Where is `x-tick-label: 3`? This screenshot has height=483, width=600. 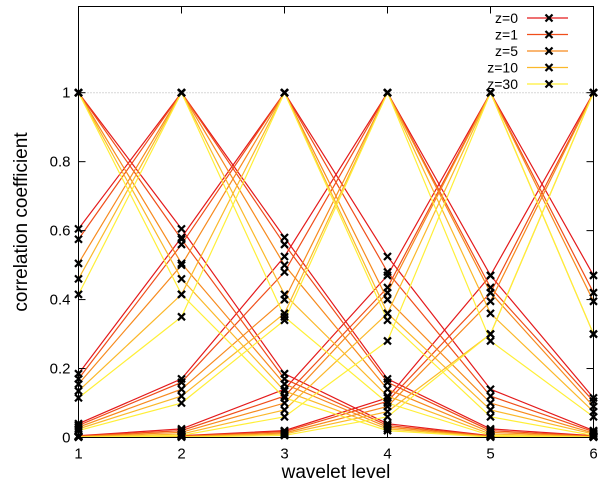 x-tick-label: 3 is located at coordinates (284, 454).